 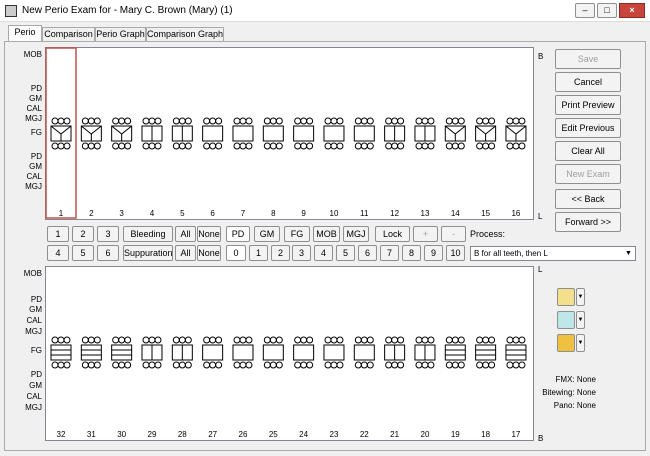 I want to click on control-button: Suppuration, so click(x=148, y=253).